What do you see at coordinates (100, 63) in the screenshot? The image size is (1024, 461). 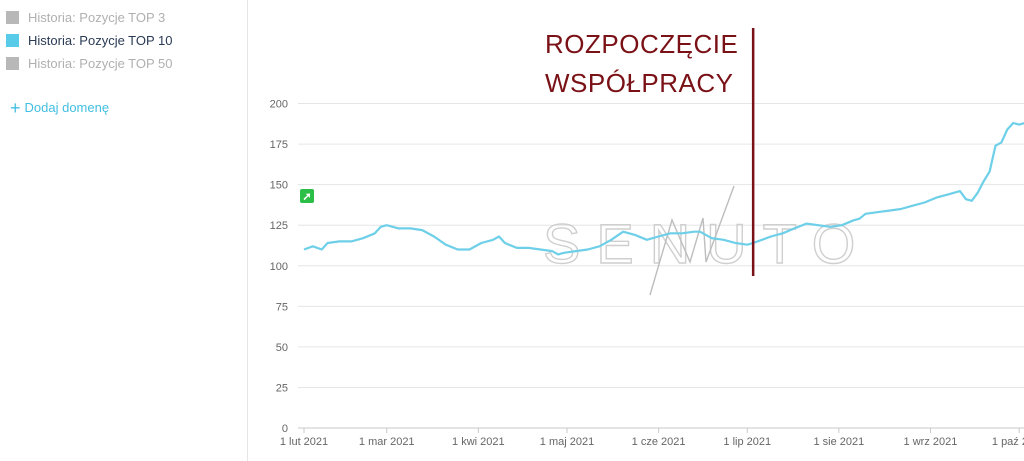 I see `legend-label-top50: Historia: Pozycje TOP 50` at bounding box center [100, 63].